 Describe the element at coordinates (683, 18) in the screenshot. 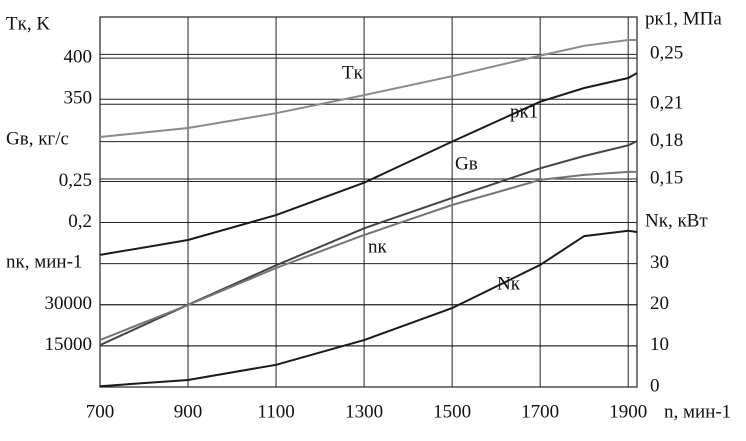

I see `y-axis-label: pк1, МПа` at that location.